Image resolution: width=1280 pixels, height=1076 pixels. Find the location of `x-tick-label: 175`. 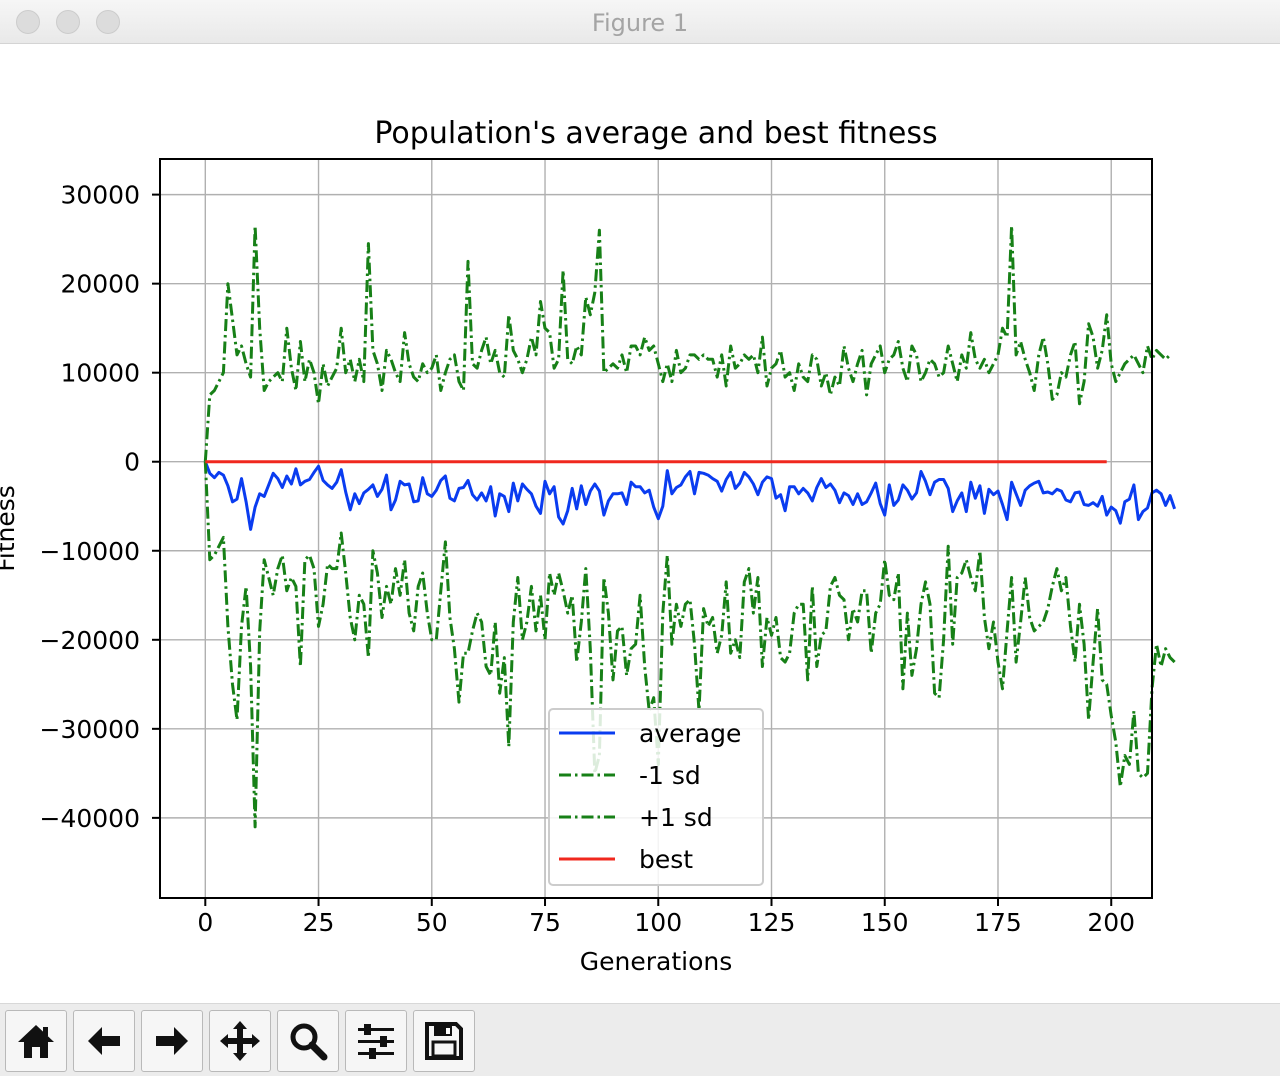

x-tick-label: 175 is located at coordinates (998, 922).